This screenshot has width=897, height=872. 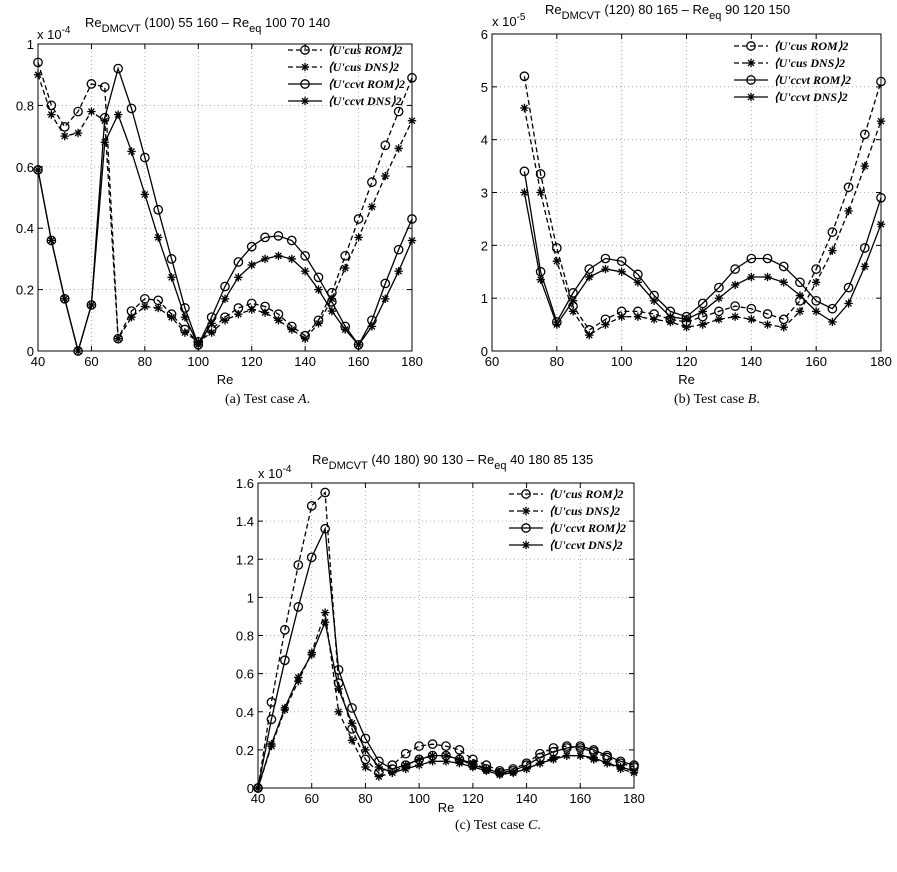 What do you see at coordinates (261, 399) in the screenshot?
I see `caption-prefix: (a) Test case` at bounding box center [261, 399].